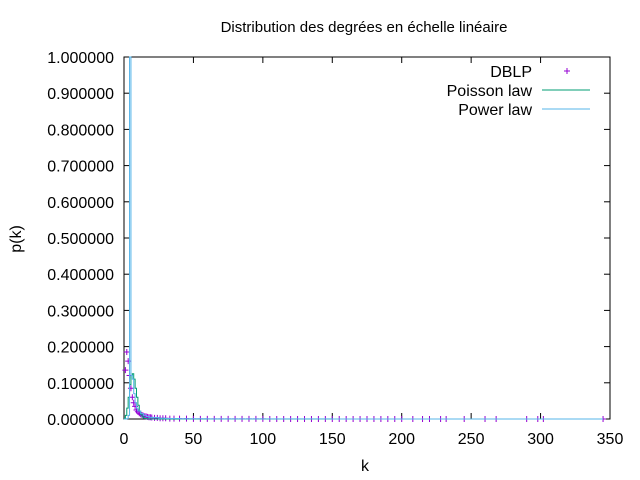 The height and width of the screenshot is (480, 640). I want to click on y-tick-label: 0.600000, so click(80, 203).